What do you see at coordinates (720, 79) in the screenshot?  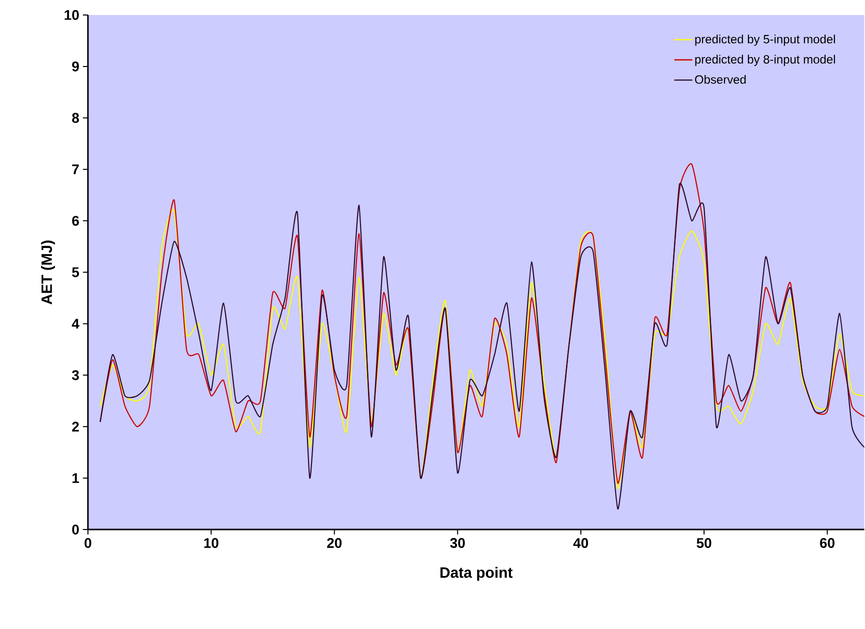 I see `legend-label: Observed` at bounding box center [720, 79].